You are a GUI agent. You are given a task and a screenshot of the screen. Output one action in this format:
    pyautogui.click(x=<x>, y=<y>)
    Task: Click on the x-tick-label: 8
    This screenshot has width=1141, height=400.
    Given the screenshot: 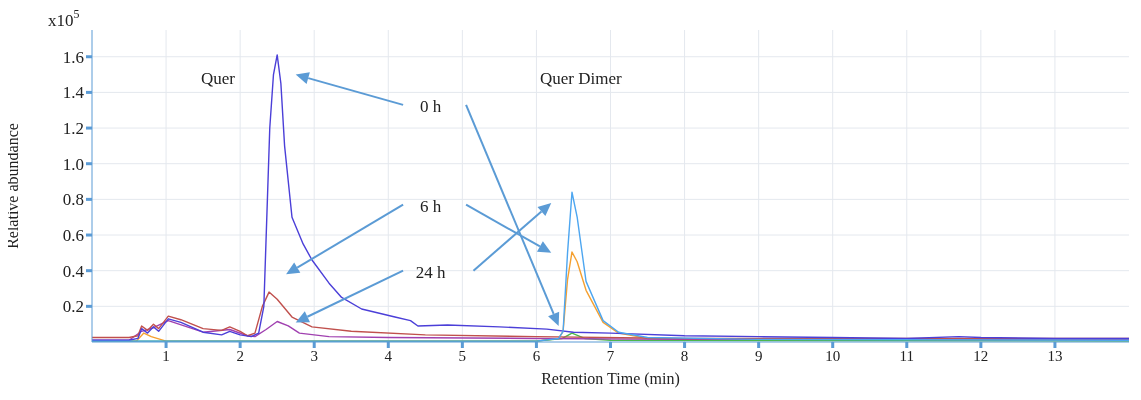 What is the action you would take?
    pyautogui.click(x=684, y=355)
    